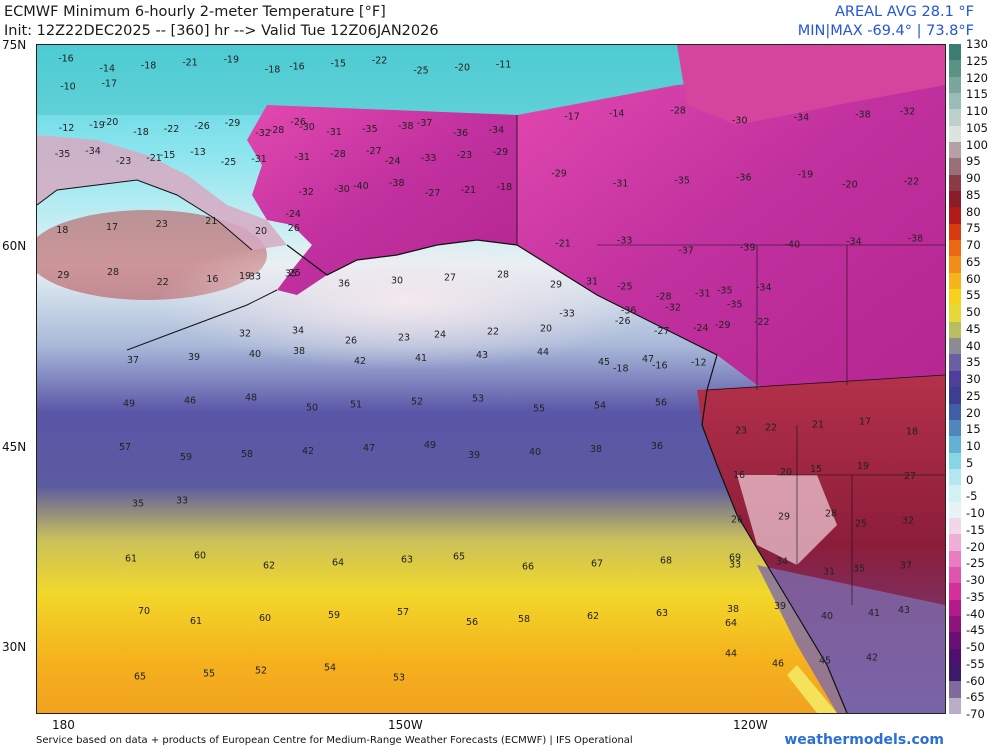  Describe the element at coordinates (433, 193) in the screenshot. I see `temperature-value: -27` at that location.